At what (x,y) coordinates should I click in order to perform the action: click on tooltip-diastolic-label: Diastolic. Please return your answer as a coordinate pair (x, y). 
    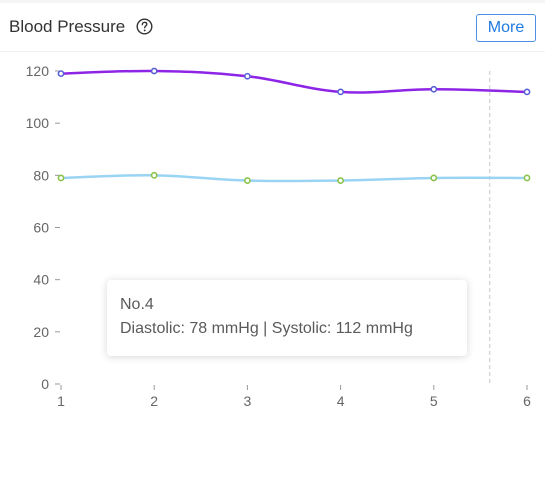
    Looking at the image, I should click on (150, 328).